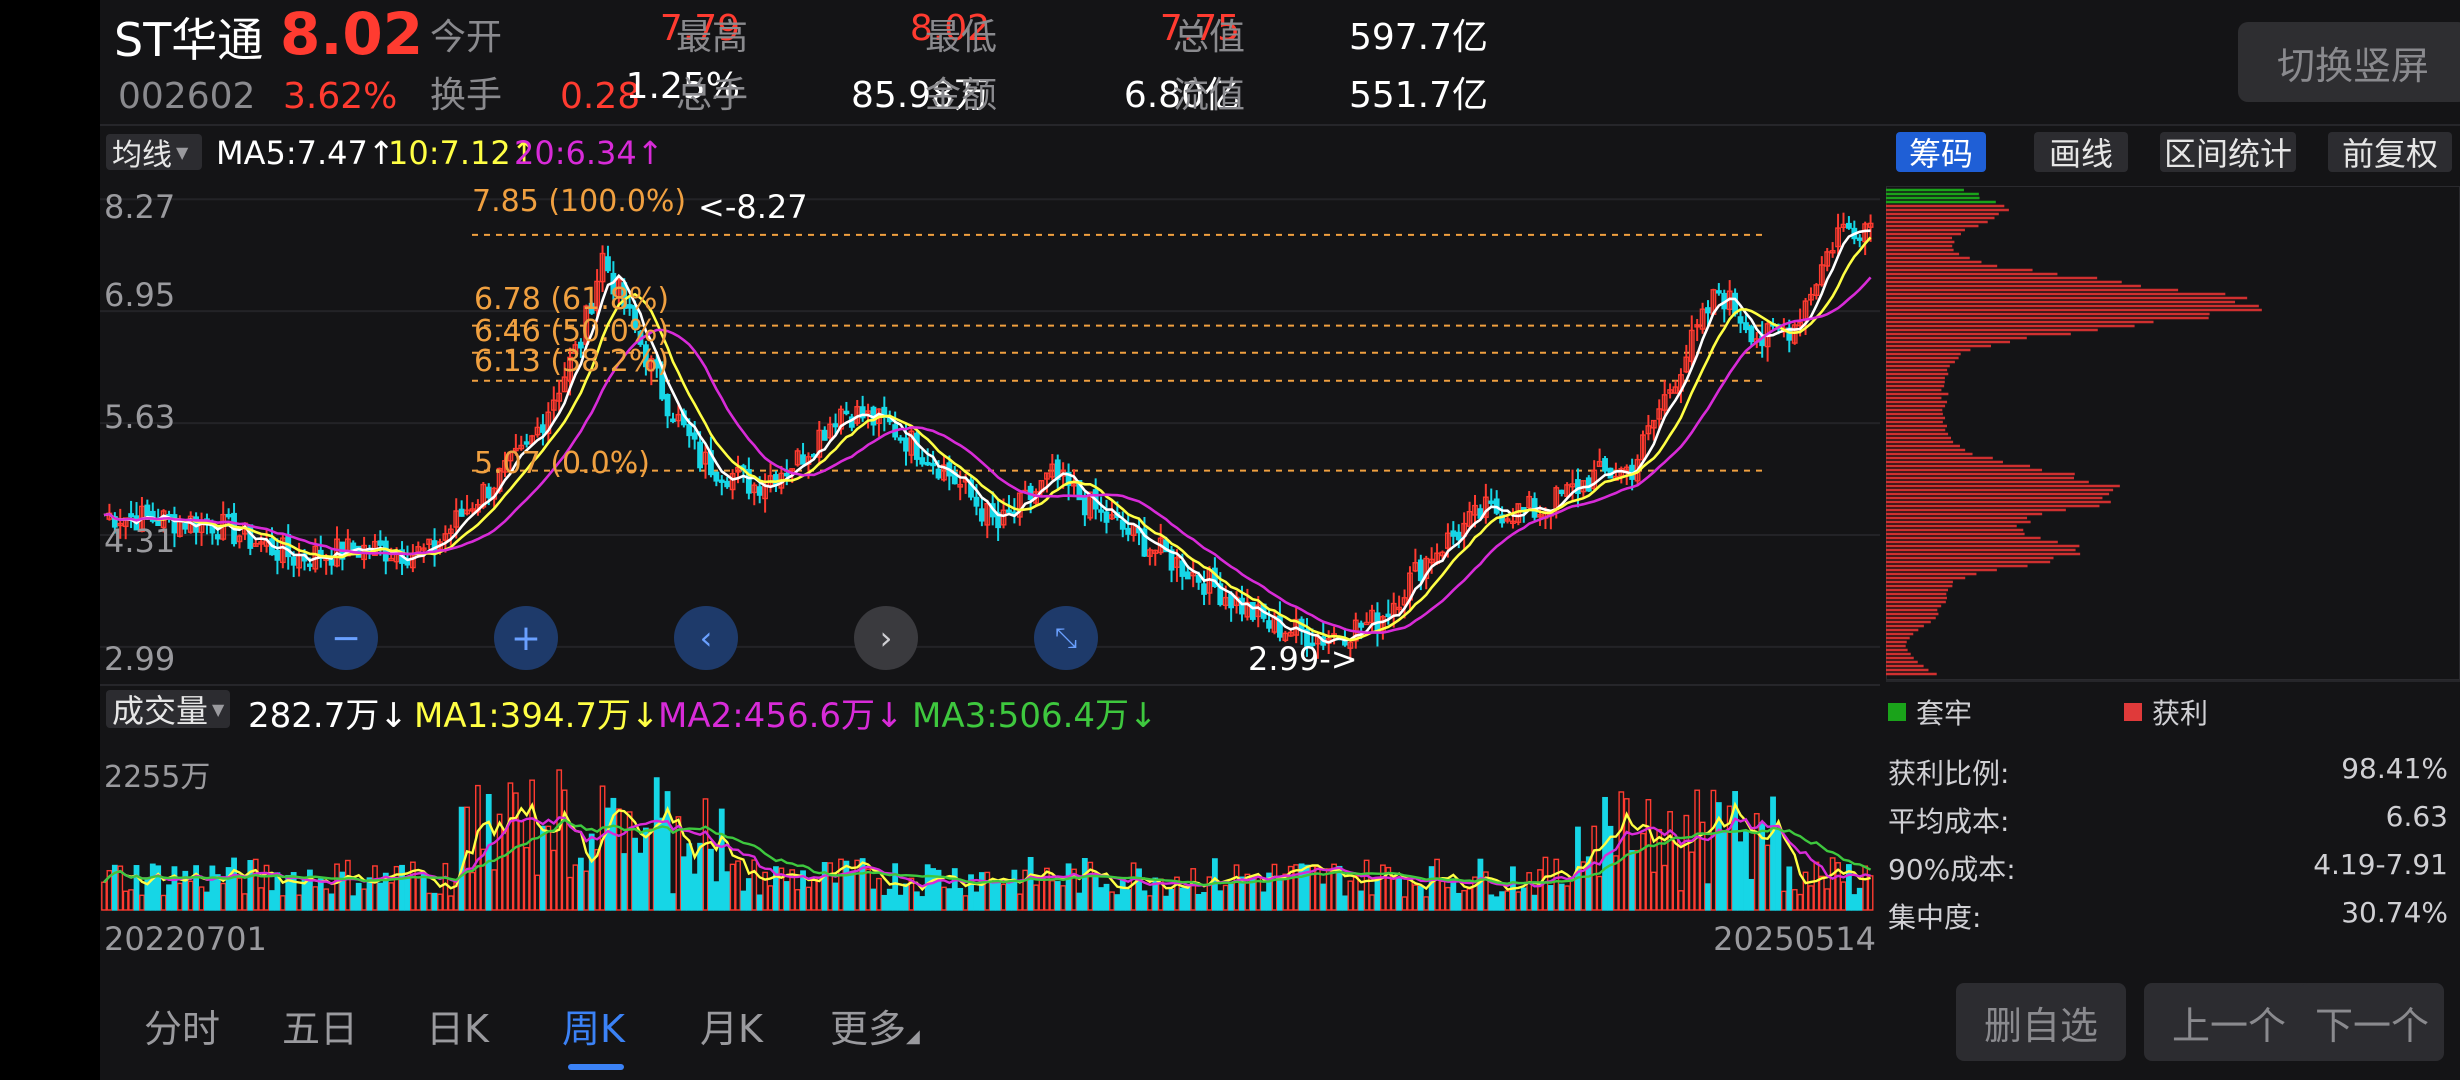  Describe the element at coordinates (457, 1029) in the screenshot. I see `tab-daily-k: 日K` at that location.